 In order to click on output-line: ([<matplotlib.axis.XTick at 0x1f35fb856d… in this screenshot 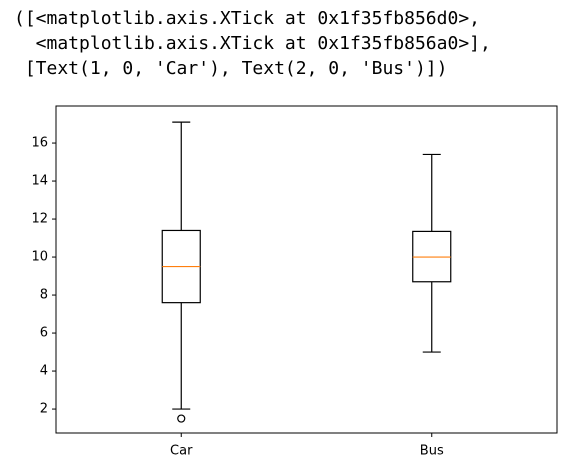, I will do `click(247, 18)`.